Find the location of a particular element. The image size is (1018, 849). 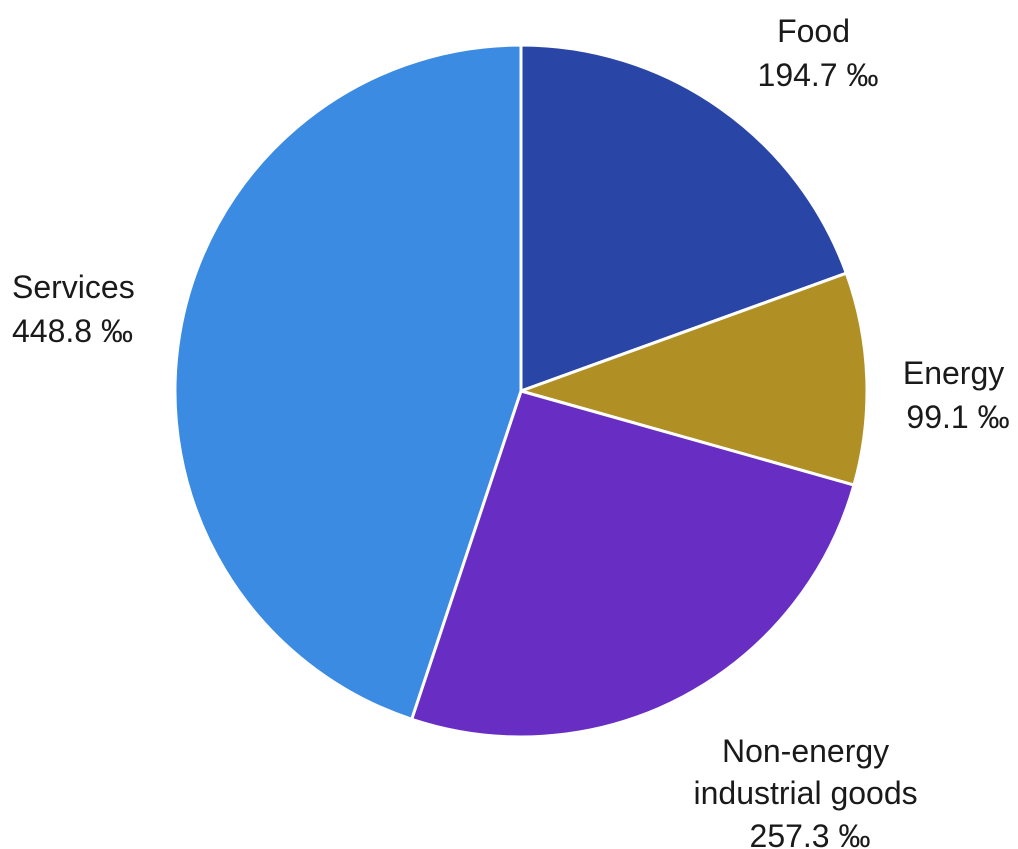

label-services: Services 448.8 ‰ is located at coordinates (78, 309).